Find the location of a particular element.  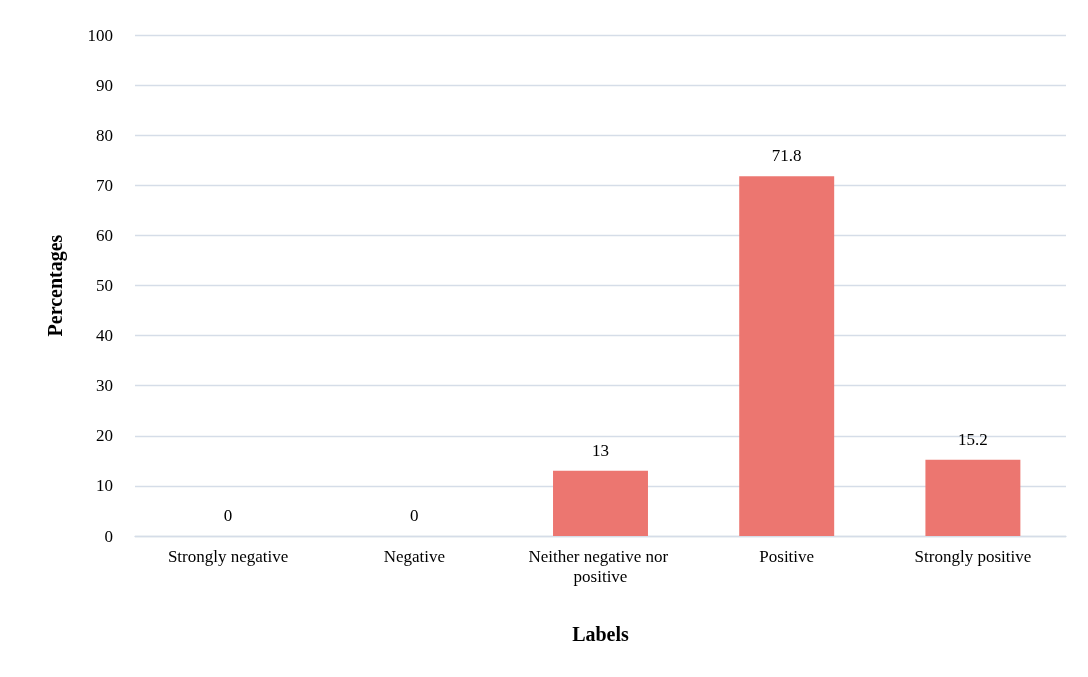

y-tick-label: 30 is located at coordinates (104, 386).